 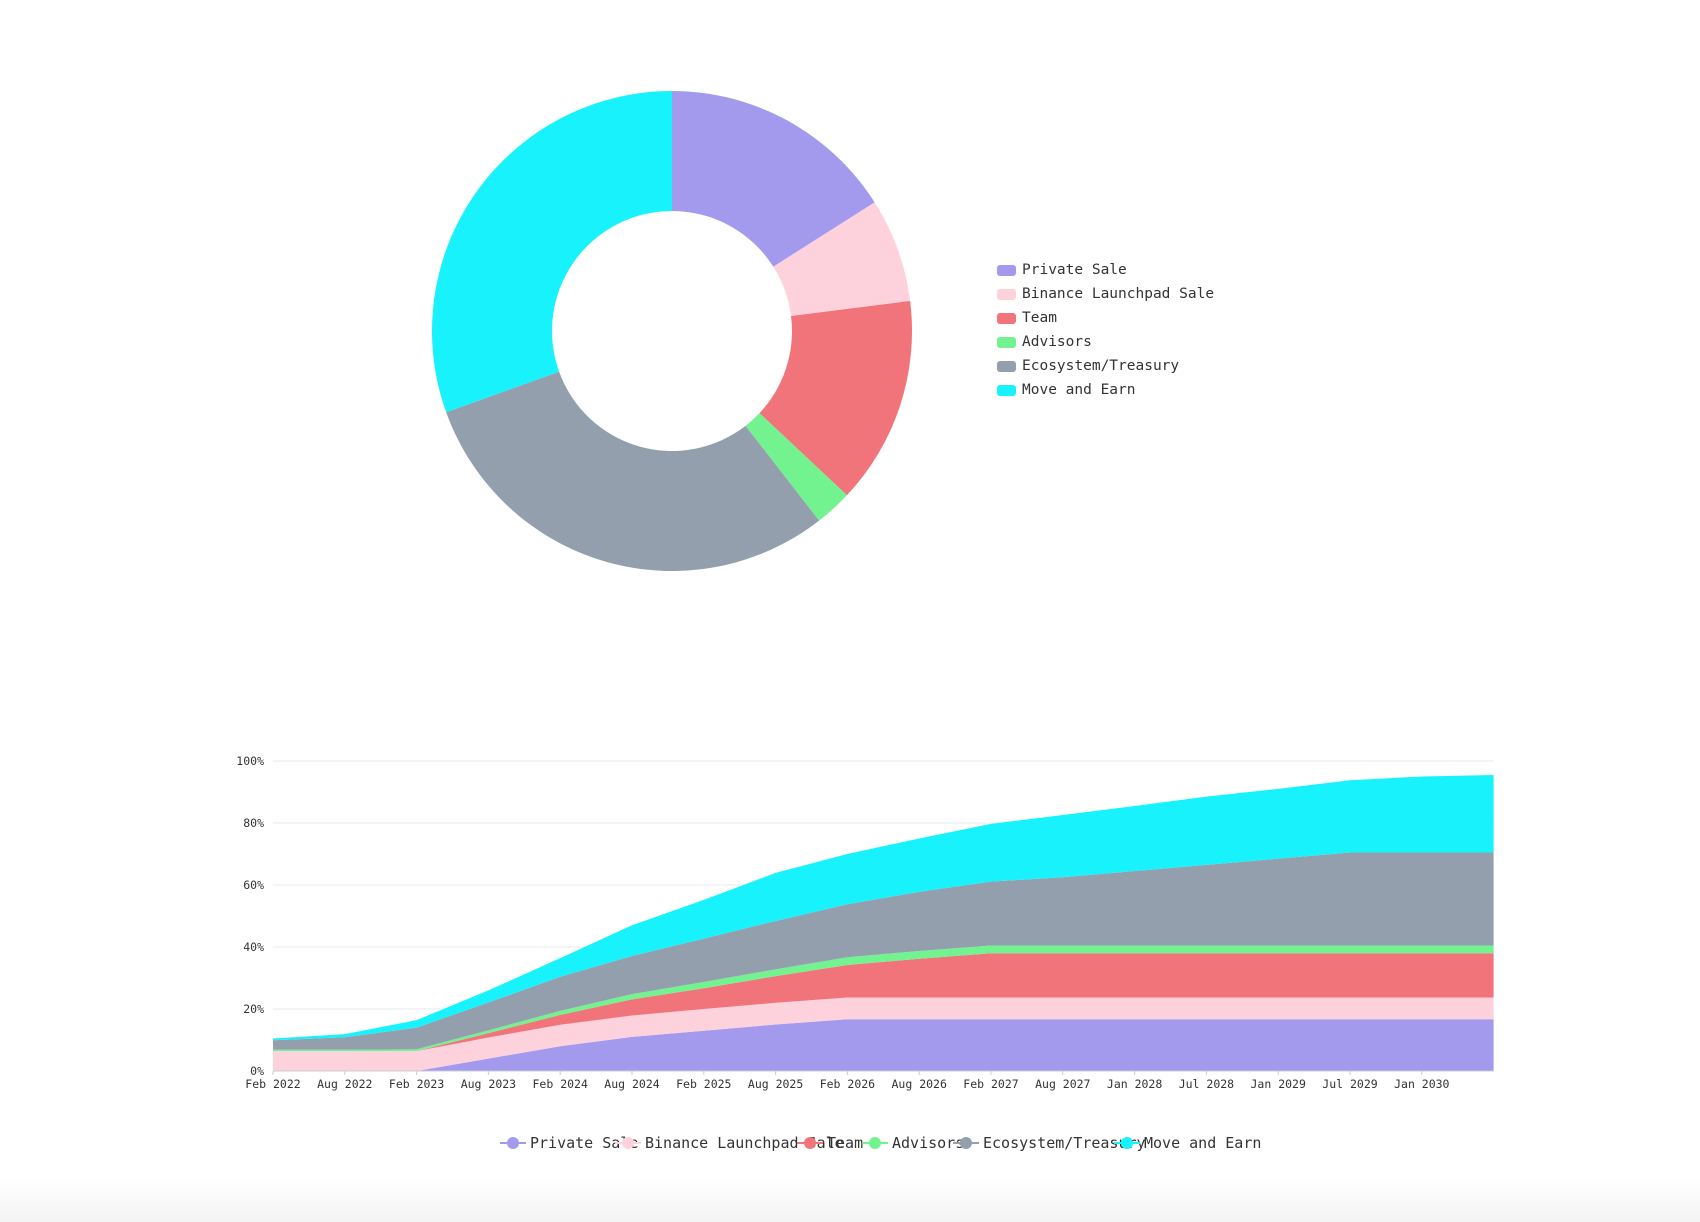 I want to click on donut-legend-item-binance-launchpad-sale: Binance Launchpad Sale, so click(x=1105, y=294).